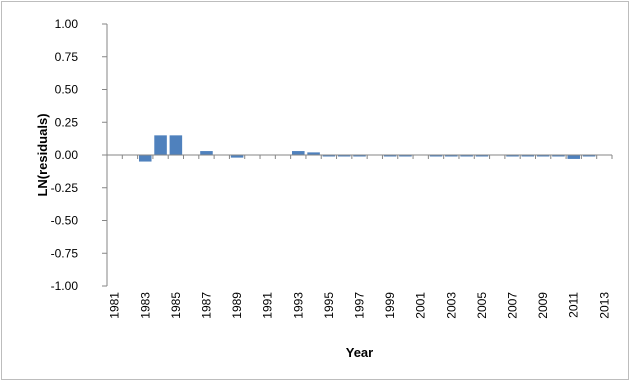  What do you see at coordinates (313, 153) in the screenshot?
I see `bar-1994` at bounding box center [313, 153].